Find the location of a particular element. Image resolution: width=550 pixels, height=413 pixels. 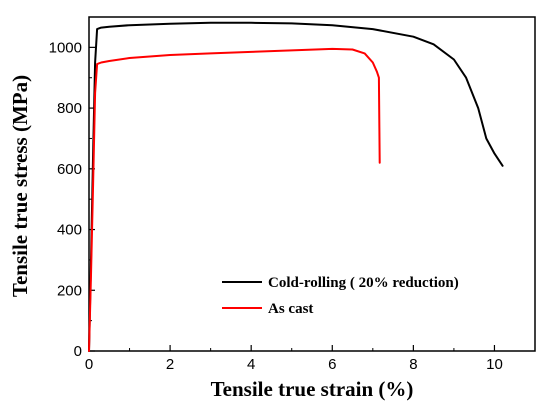

x-tick-label: 8 is located at coordinates (413, 364).